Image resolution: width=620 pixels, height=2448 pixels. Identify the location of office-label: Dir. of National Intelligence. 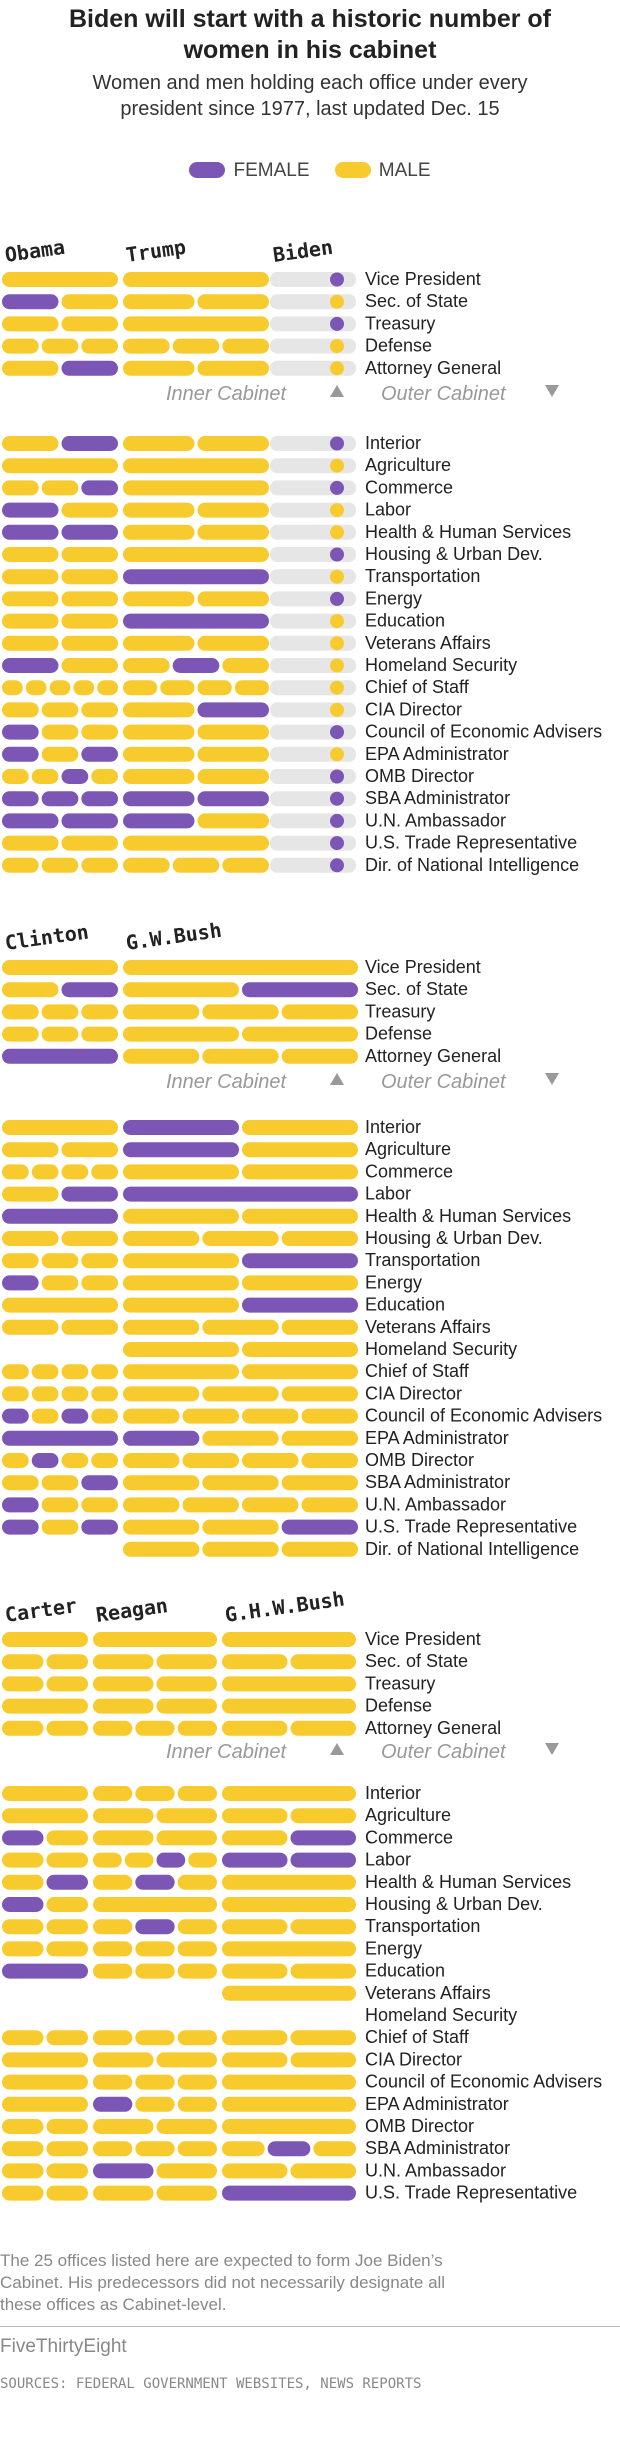
(472, 1549).